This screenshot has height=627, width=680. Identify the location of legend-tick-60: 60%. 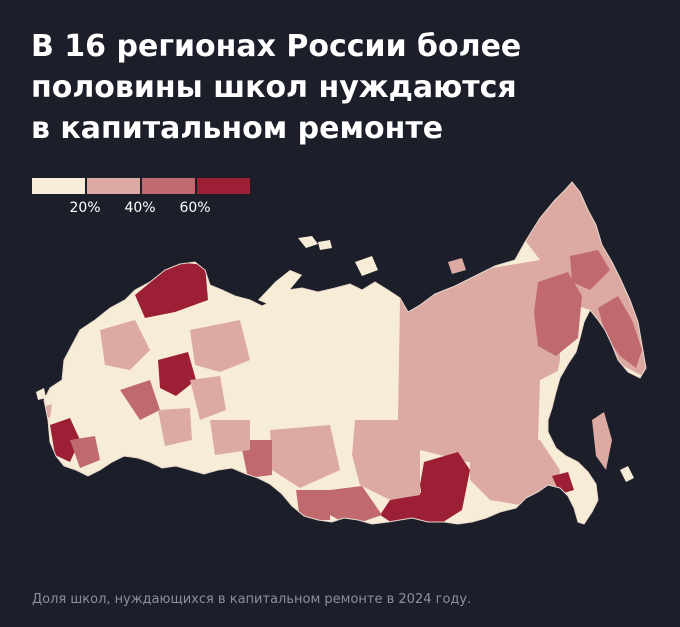
(195, 208).